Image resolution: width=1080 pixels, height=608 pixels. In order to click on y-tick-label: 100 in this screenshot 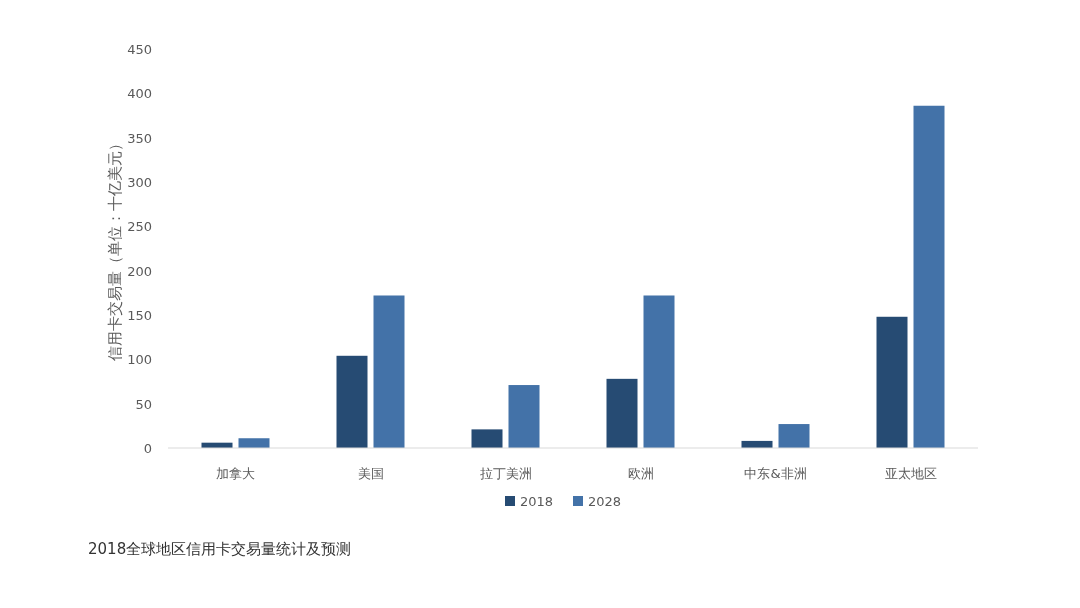, I will do `click(139, 360)`.